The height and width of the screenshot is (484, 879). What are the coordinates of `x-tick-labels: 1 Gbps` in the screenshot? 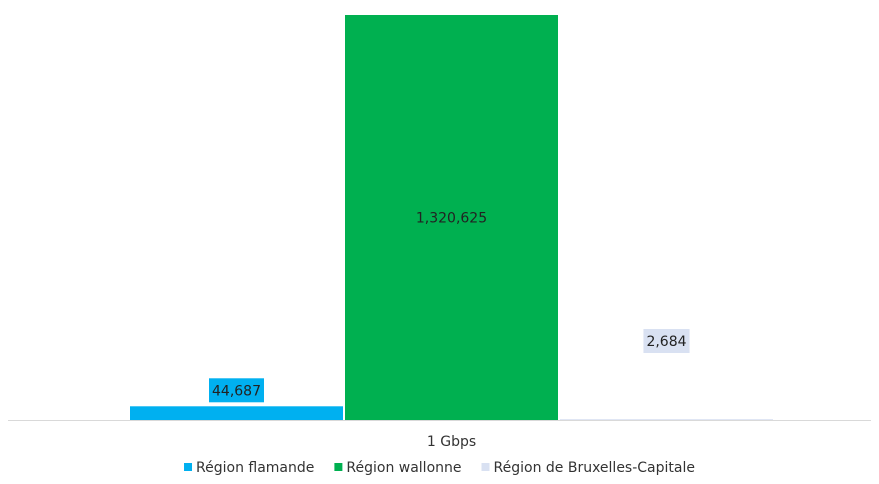 It's located at (451, 442).